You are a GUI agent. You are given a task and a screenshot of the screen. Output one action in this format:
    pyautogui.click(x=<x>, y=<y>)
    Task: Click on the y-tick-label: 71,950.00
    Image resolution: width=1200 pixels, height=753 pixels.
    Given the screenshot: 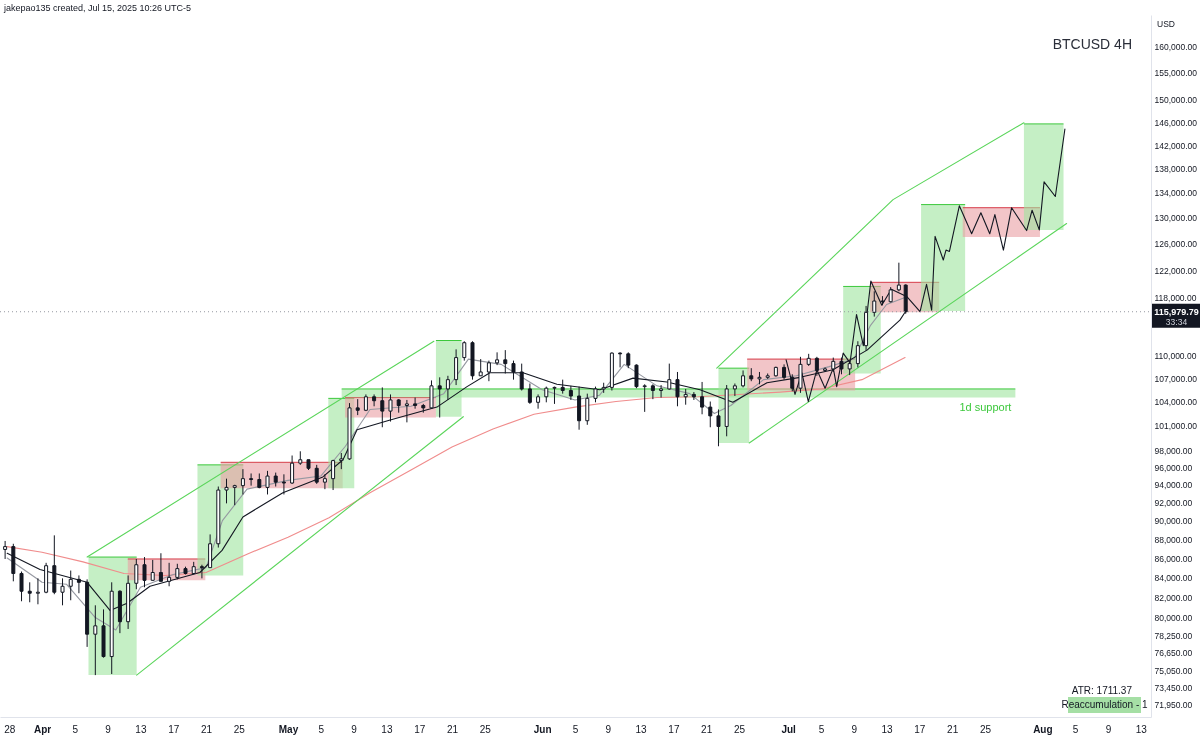 What is the action you would take?
    pyautogui.click(x=1173, y=705)
    